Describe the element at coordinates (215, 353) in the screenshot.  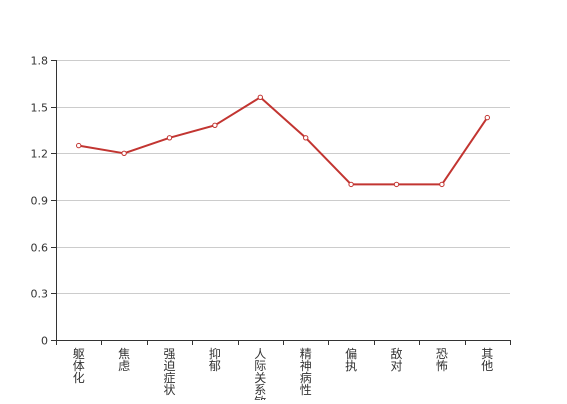
I see `x-tick-label-char: 抑` at that location.